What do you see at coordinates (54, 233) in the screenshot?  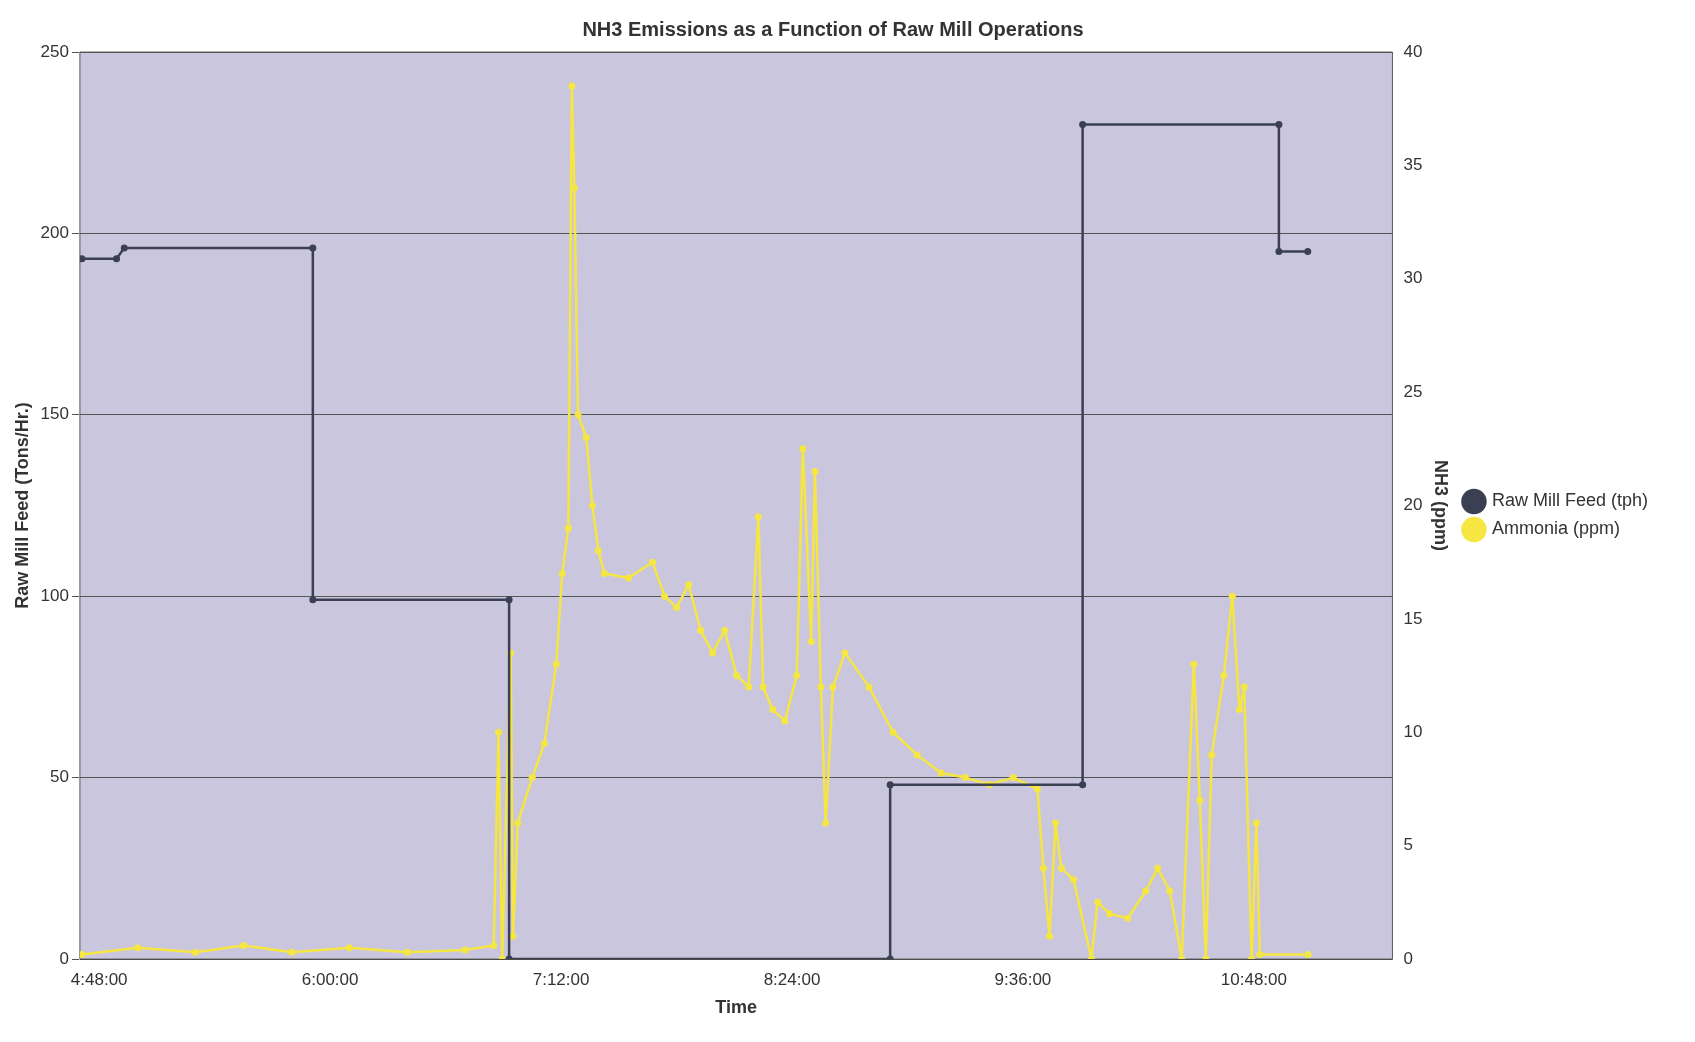 I see `y-tick-label: 200` at bounding box center [54, 233].